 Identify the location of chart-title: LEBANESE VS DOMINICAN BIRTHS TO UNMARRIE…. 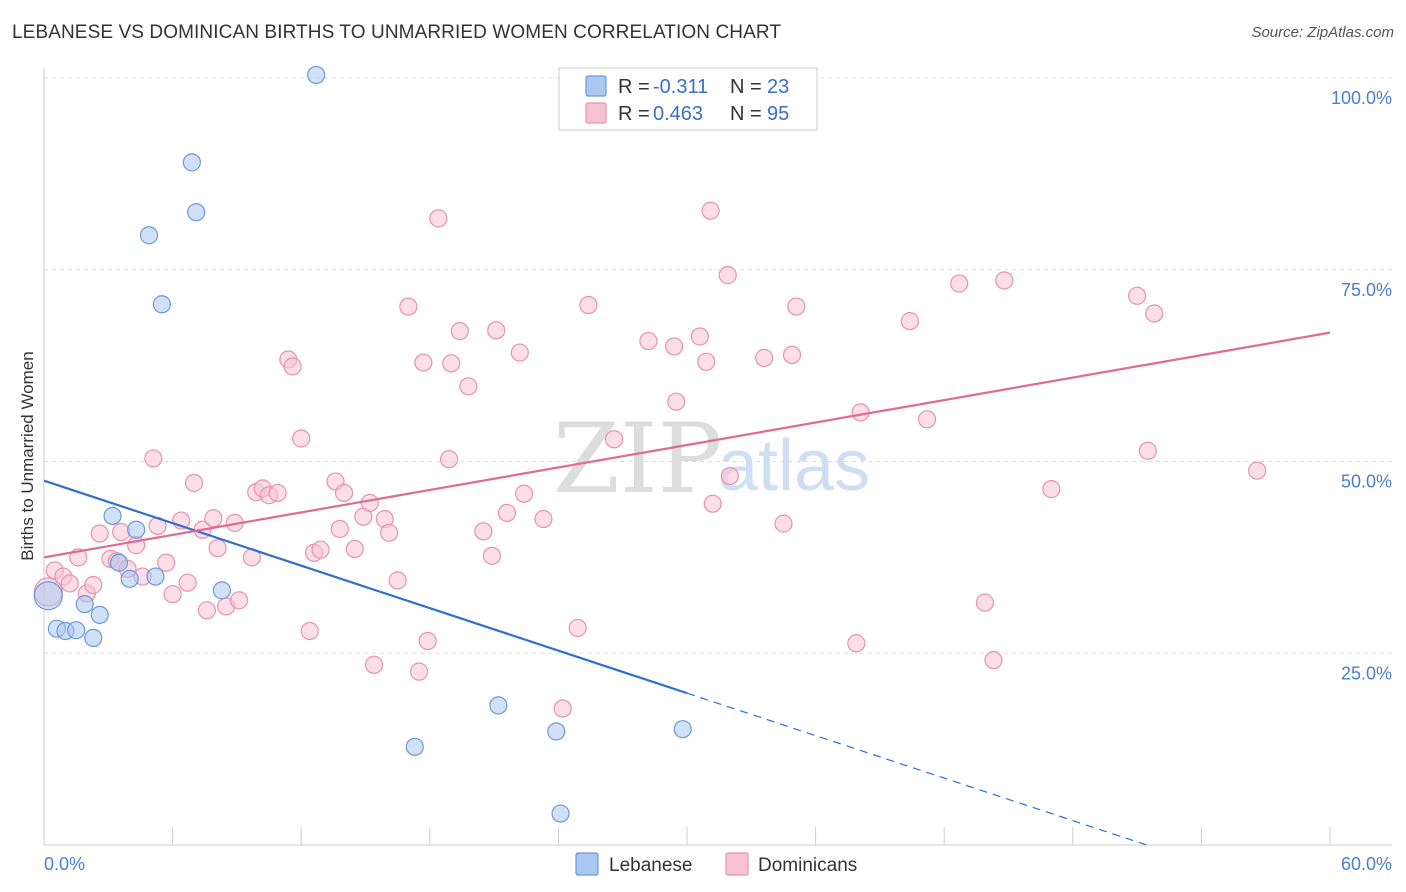
(397, 32).